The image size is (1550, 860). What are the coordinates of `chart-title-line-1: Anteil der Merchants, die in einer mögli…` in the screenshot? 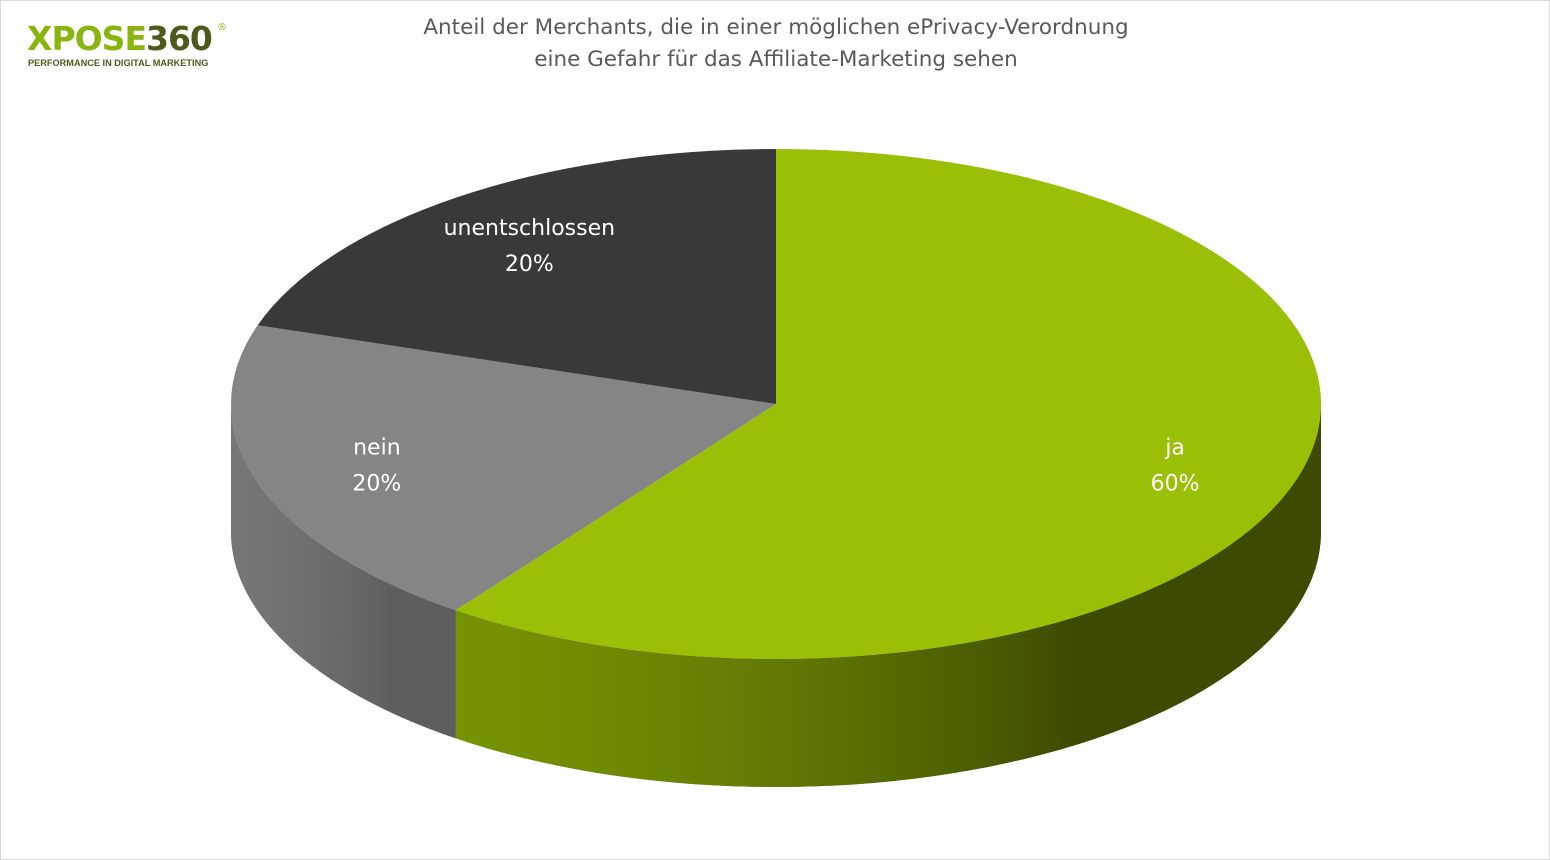 It's located at (776, 27).